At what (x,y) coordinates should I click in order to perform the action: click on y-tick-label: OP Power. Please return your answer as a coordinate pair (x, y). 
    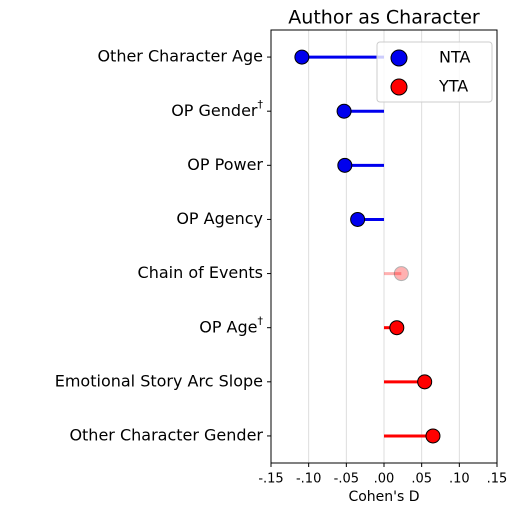
    Looking at the image, I should click on (225, 164).